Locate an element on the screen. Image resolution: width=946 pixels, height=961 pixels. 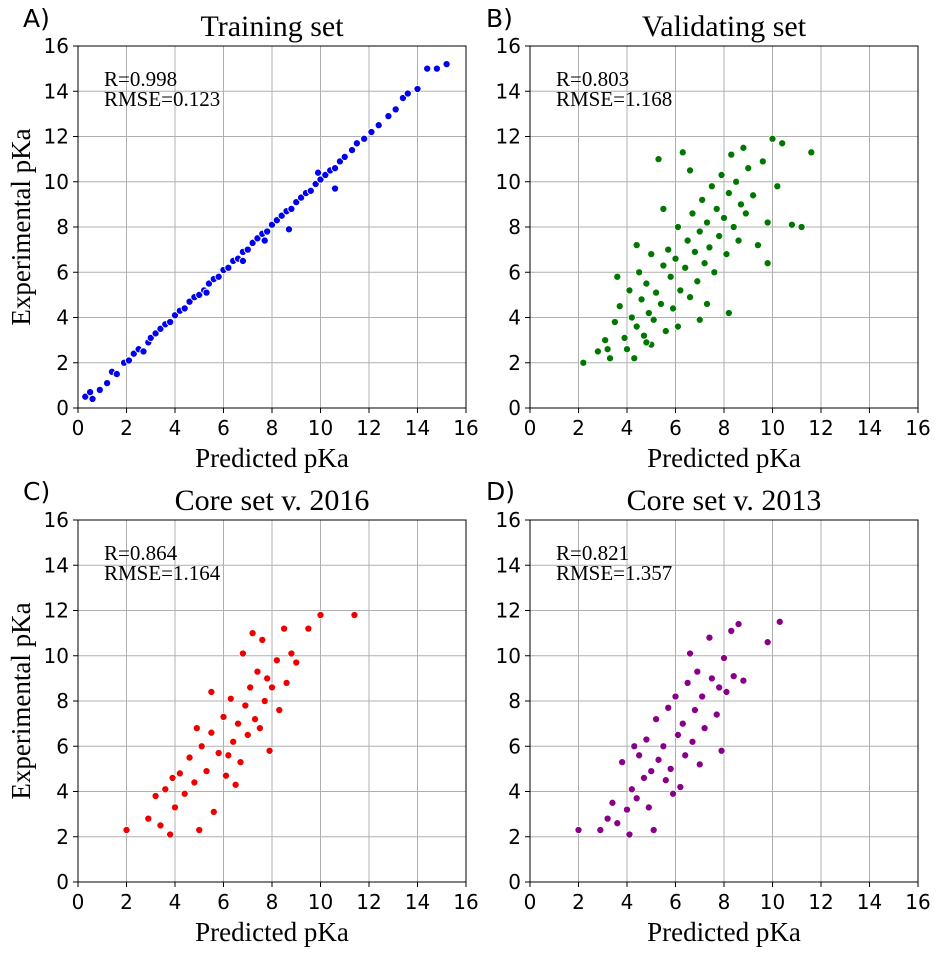
y-tick-label: 2 is located at coordinates (62, 363).